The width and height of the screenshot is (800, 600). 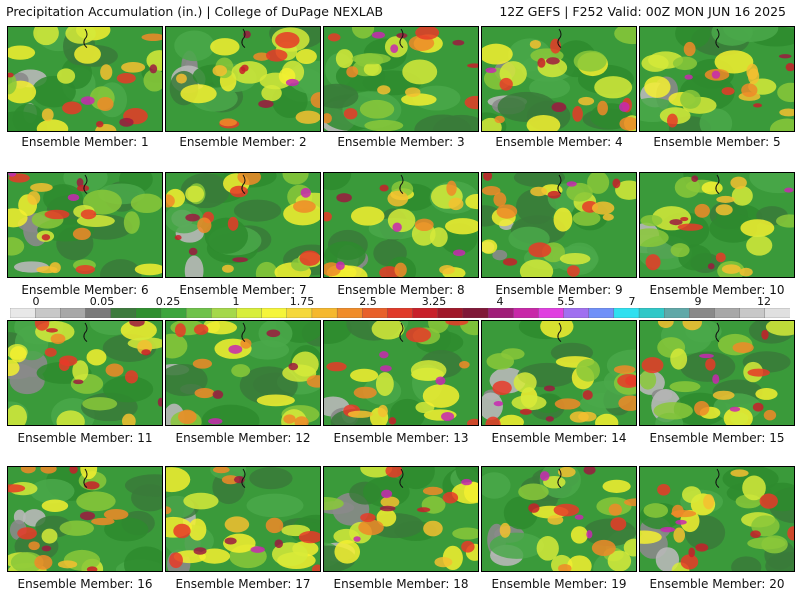 What do you see at coordinates (400, 313) in the screenshot?
I see `colorbar-strip` at bounding box center [400, 313].